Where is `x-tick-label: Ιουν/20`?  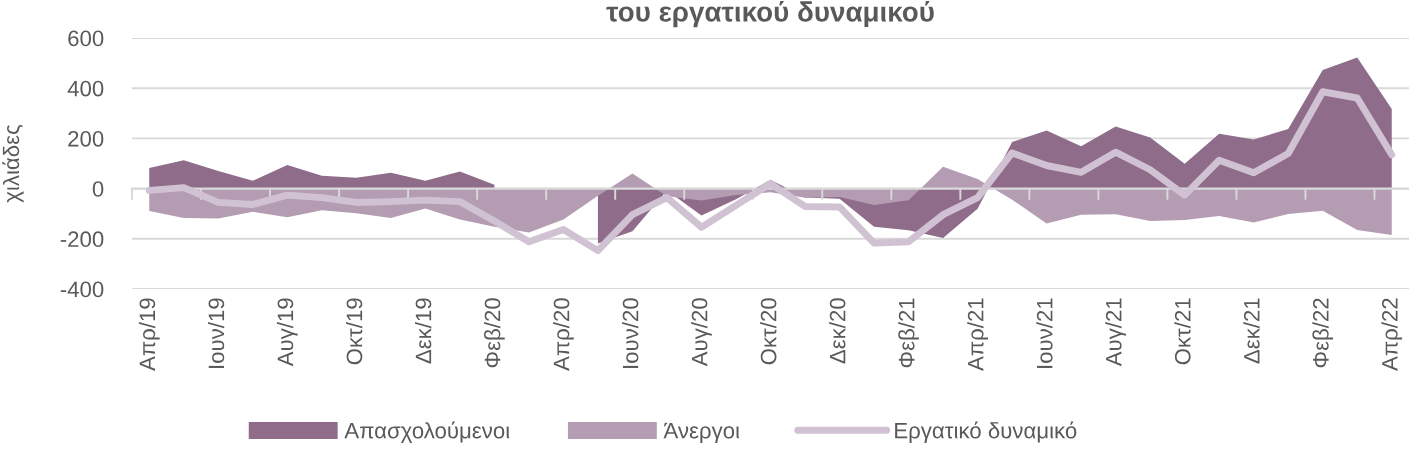
x-tick-label: Ιουν/20 is located at coordinates (630, 333).